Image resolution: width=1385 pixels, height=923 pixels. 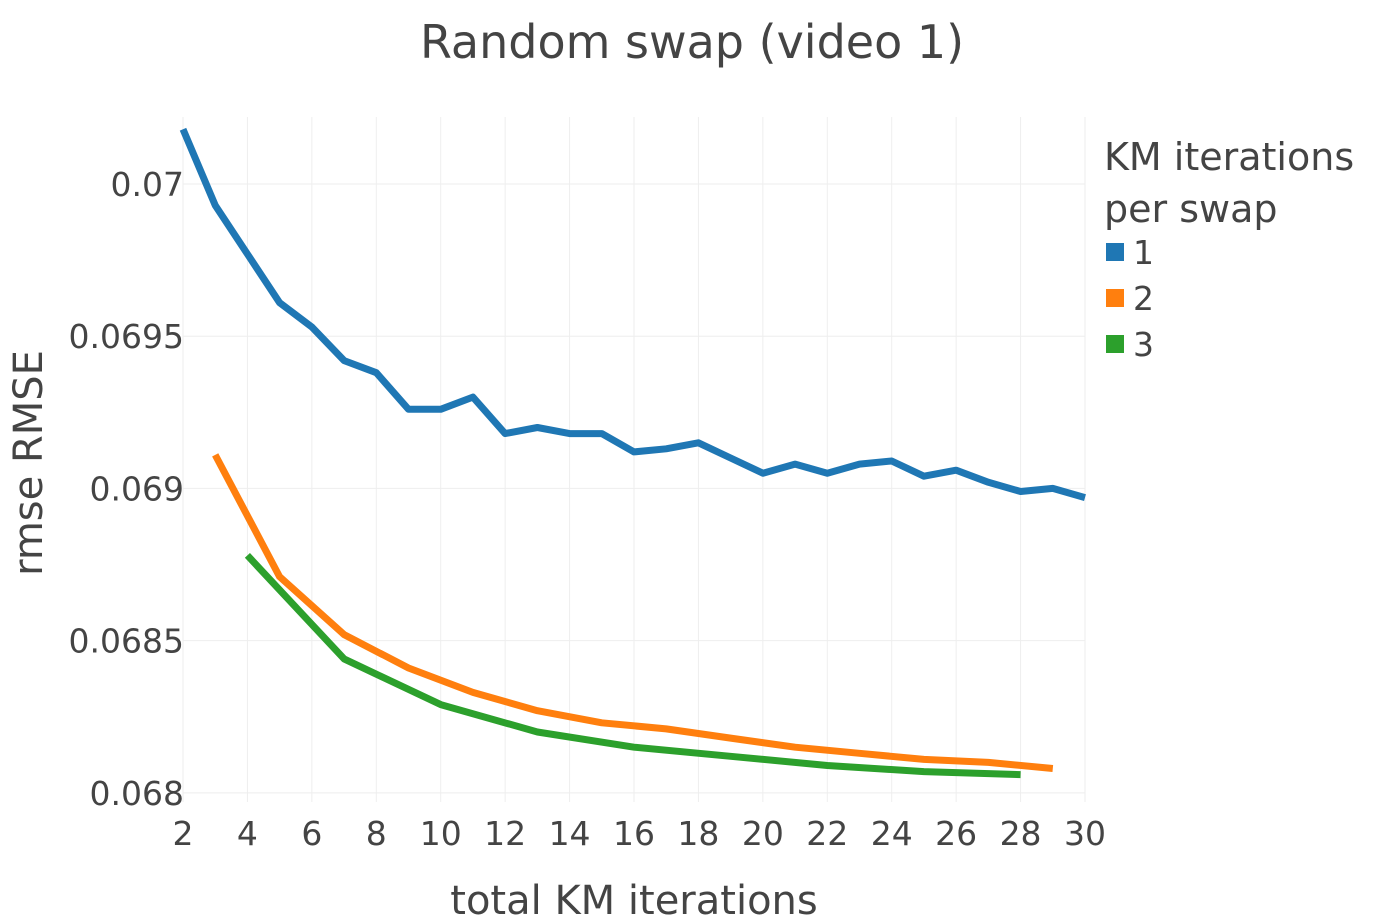 What do you see at coordinates (763, 833) in the screenshot?
I see `x-tick-label: 20` at bounding box center [763, 833].